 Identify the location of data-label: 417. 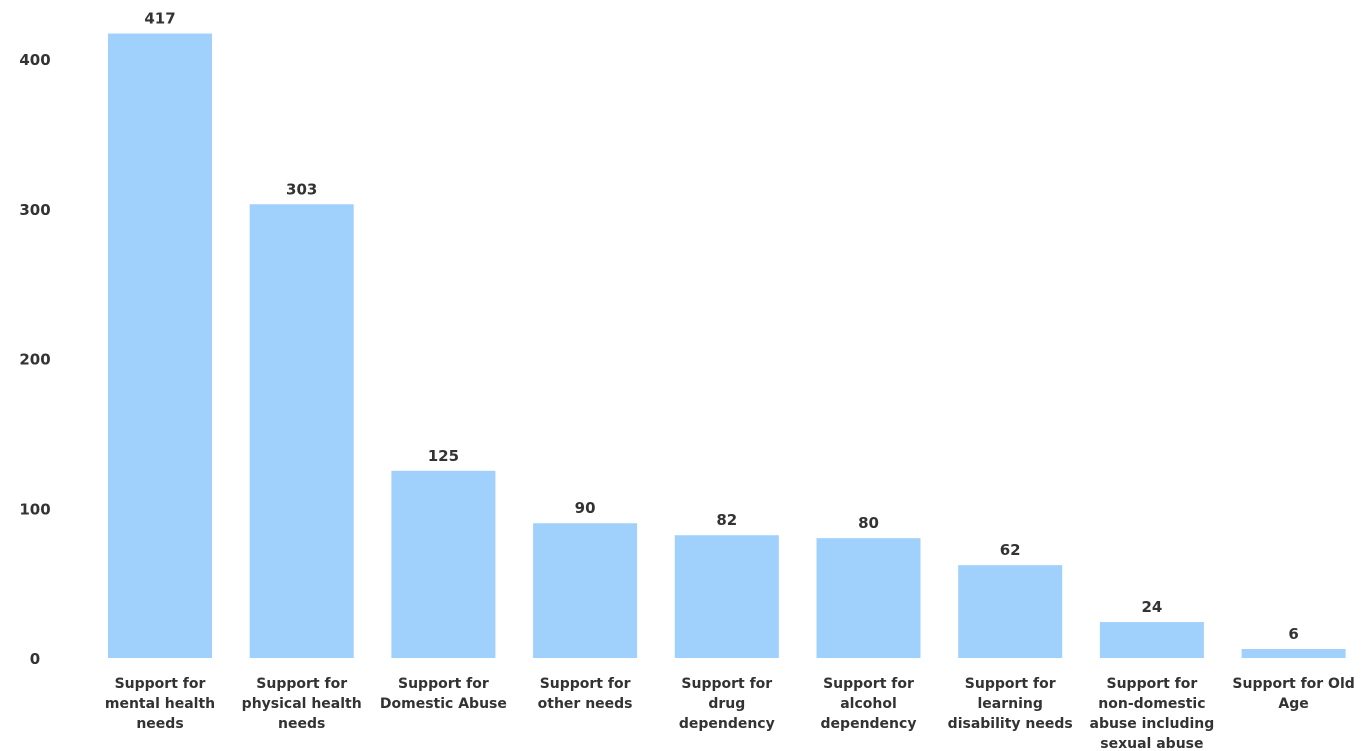
(159, 19).